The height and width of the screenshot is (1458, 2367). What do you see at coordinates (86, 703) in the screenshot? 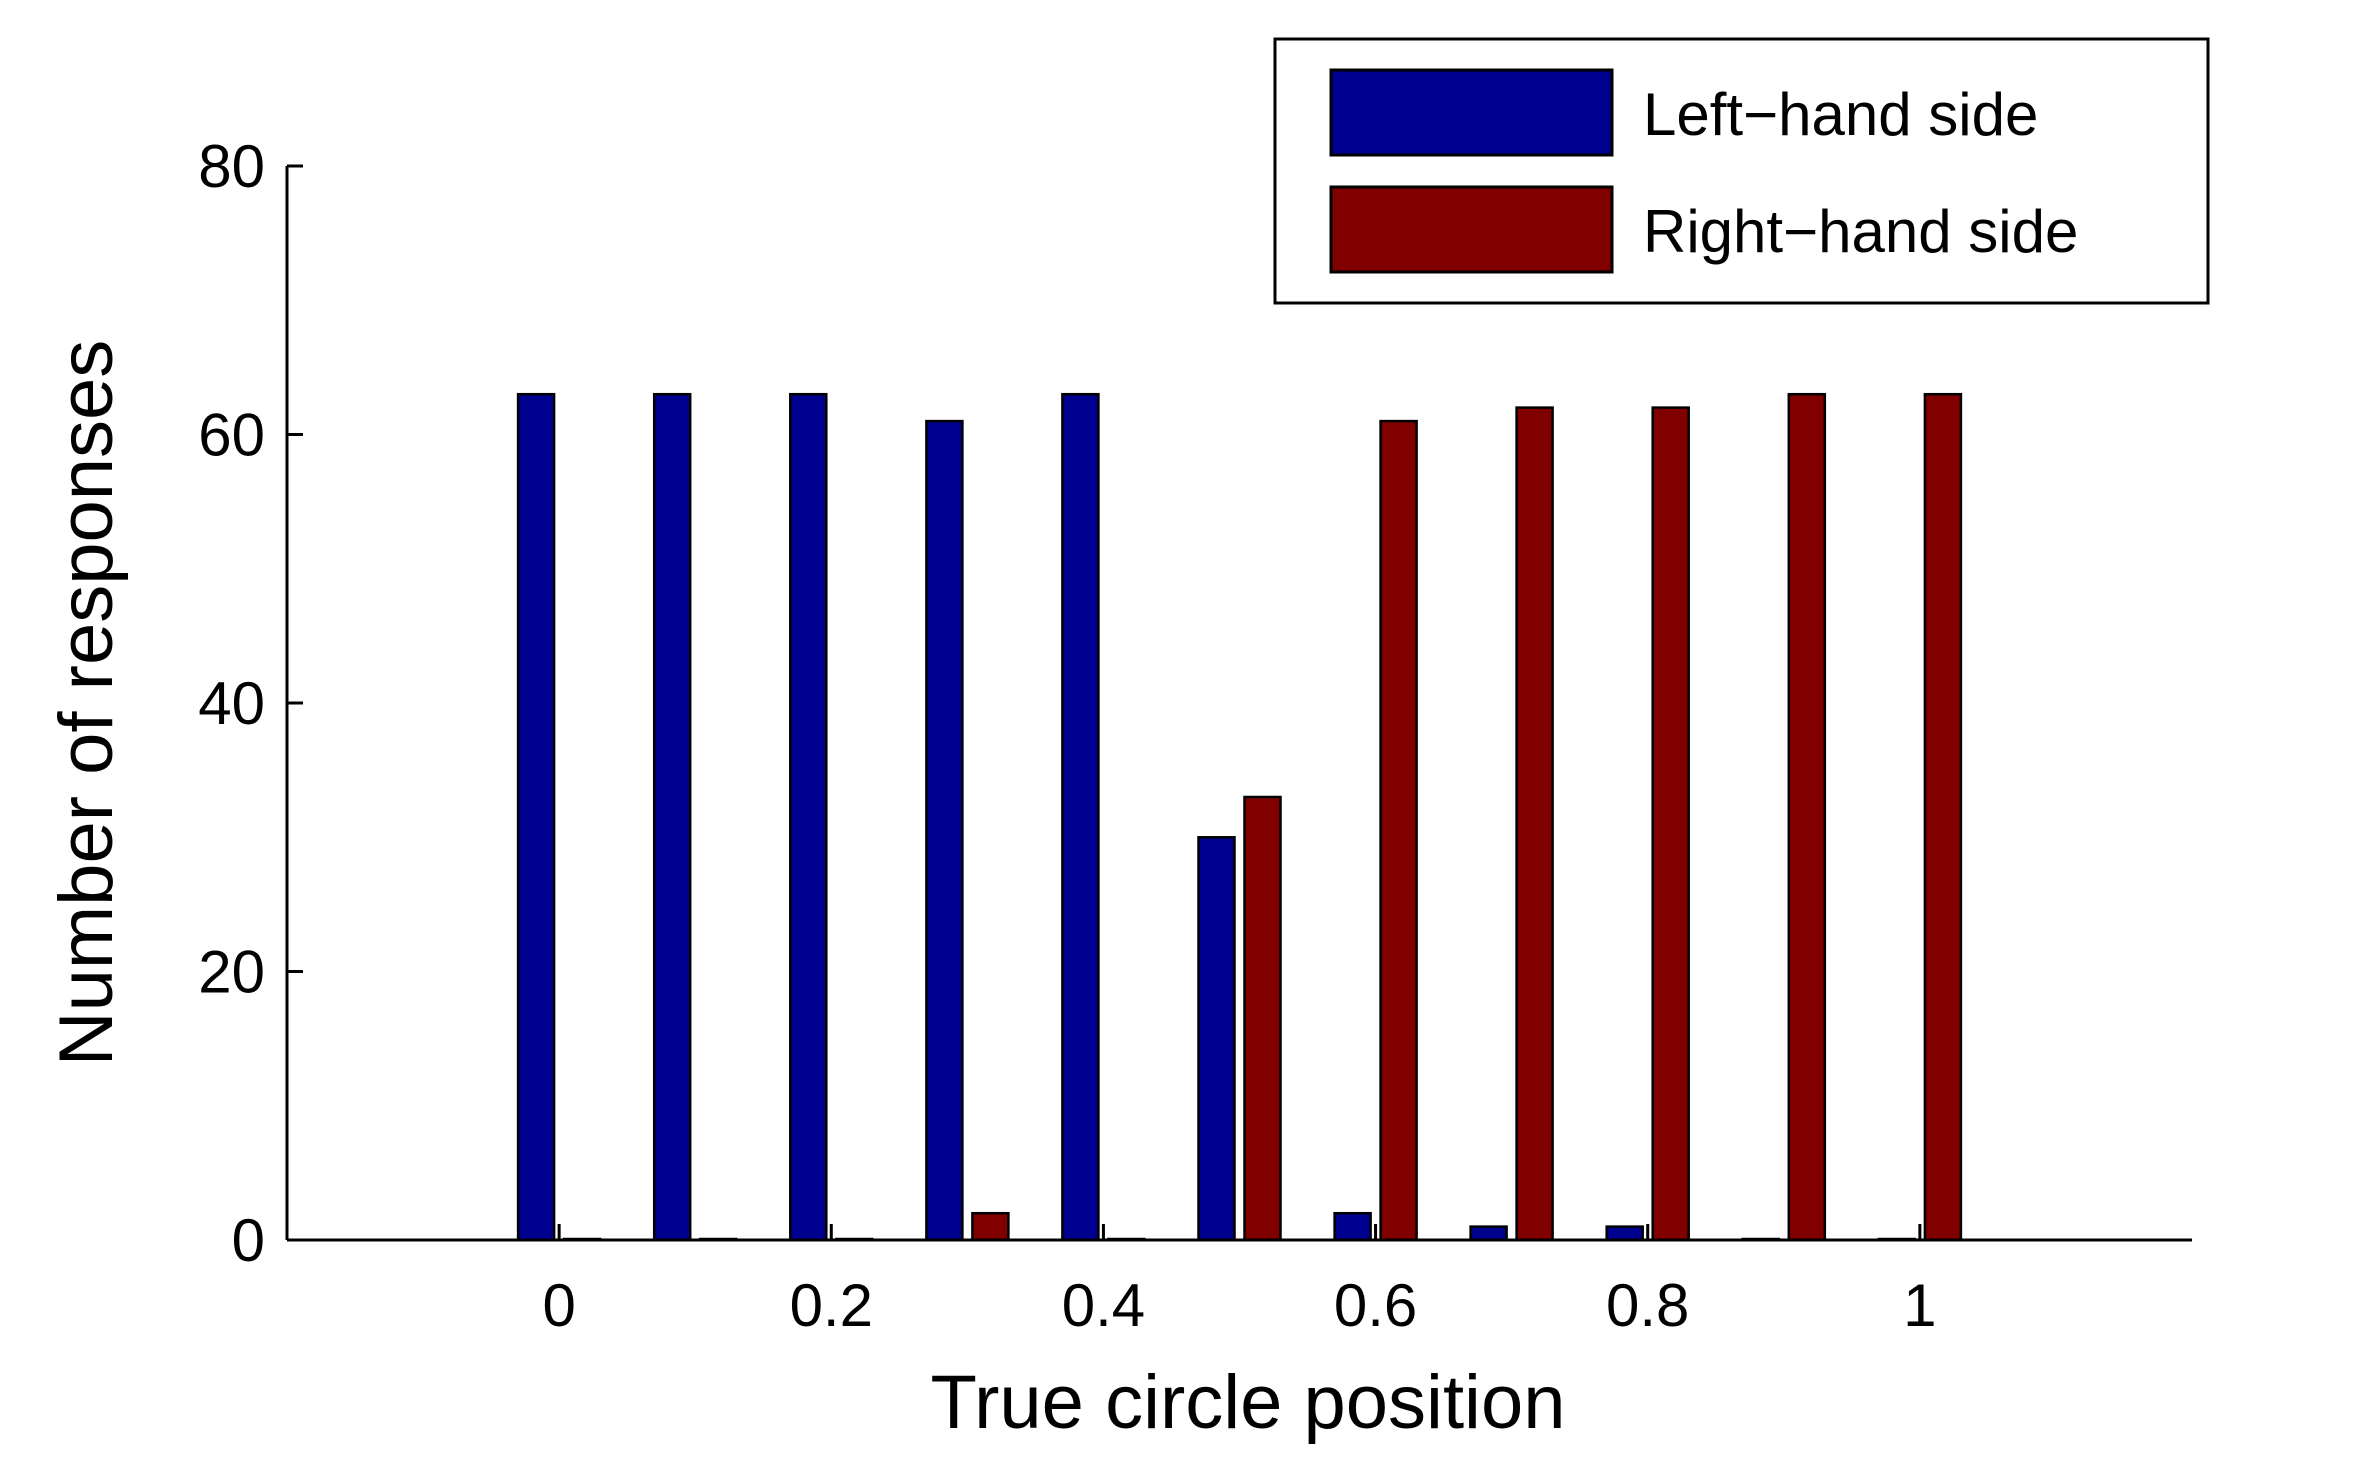
I see `y-axis-title: Number of responses` at bounding box center [86, 703].